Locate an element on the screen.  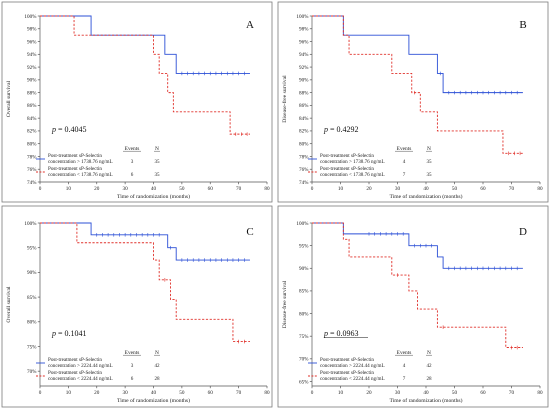
legend-label: concentration < 1738.76 ng/mL is located at coordinates (80, 175).